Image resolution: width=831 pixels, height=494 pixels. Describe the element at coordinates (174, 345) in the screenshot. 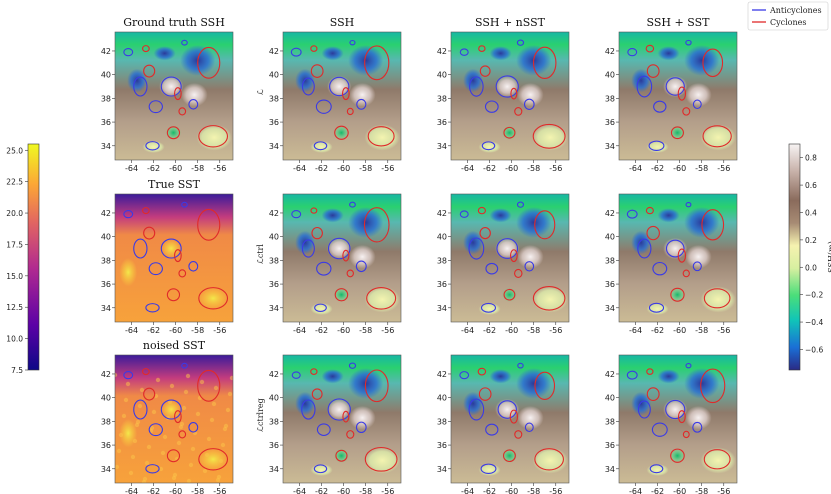

I see `panel-title: noised SST` at that location.